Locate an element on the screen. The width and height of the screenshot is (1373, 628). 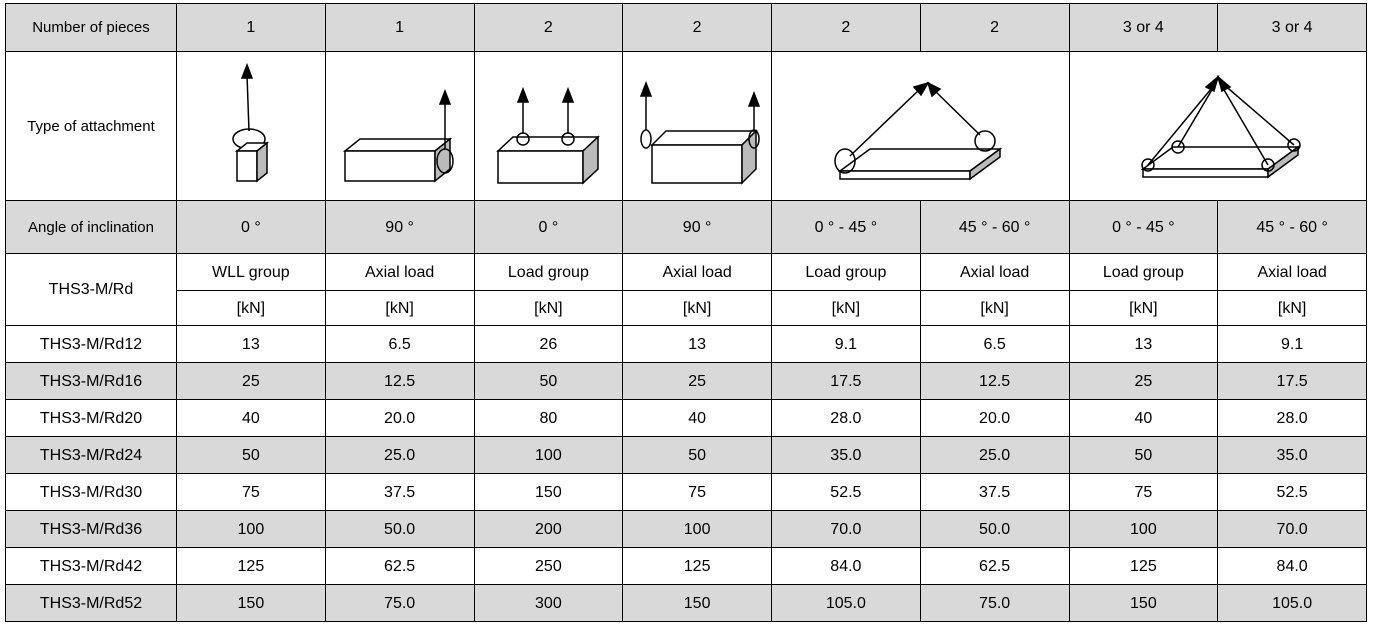
row-name: THS3-M/Rd36 is located at coordinates (91, 529).